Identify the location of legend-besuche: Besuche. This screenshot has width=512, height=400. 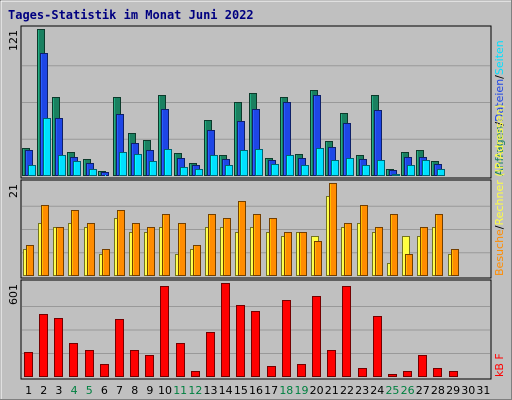
(499, 252).